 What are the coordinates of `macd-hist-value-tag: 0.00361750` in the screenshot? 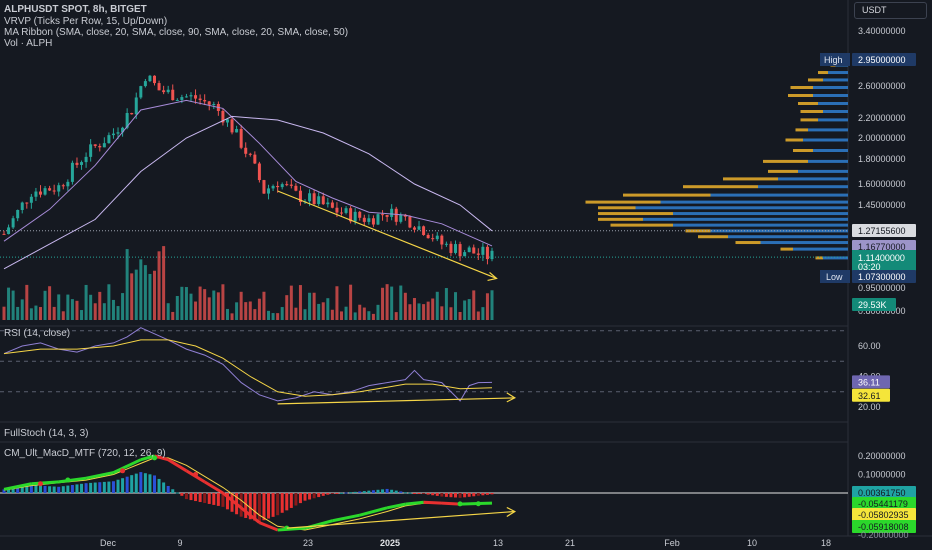 It's located at (882, 493).